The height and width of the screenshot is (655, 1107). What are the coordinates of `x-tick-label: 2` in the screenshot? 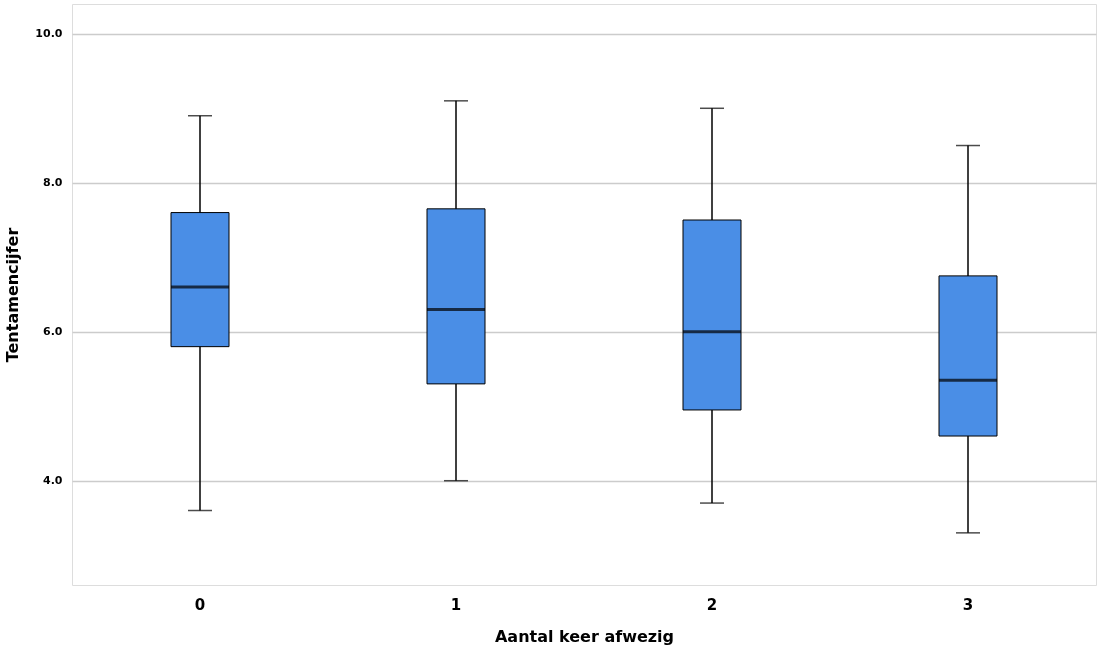 It's located at (712, 604).